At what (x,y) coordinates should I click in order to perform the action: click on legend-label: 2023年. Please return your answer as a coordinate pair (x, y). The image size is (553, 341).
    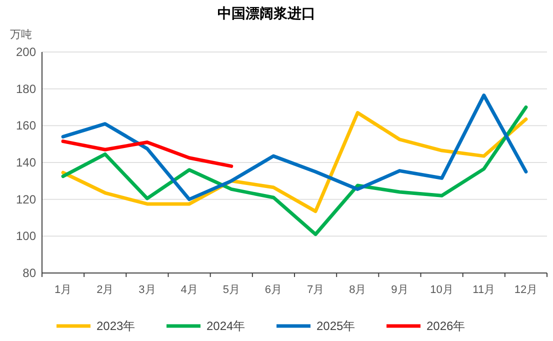
    Looking at the image, I should click on (116, 326).